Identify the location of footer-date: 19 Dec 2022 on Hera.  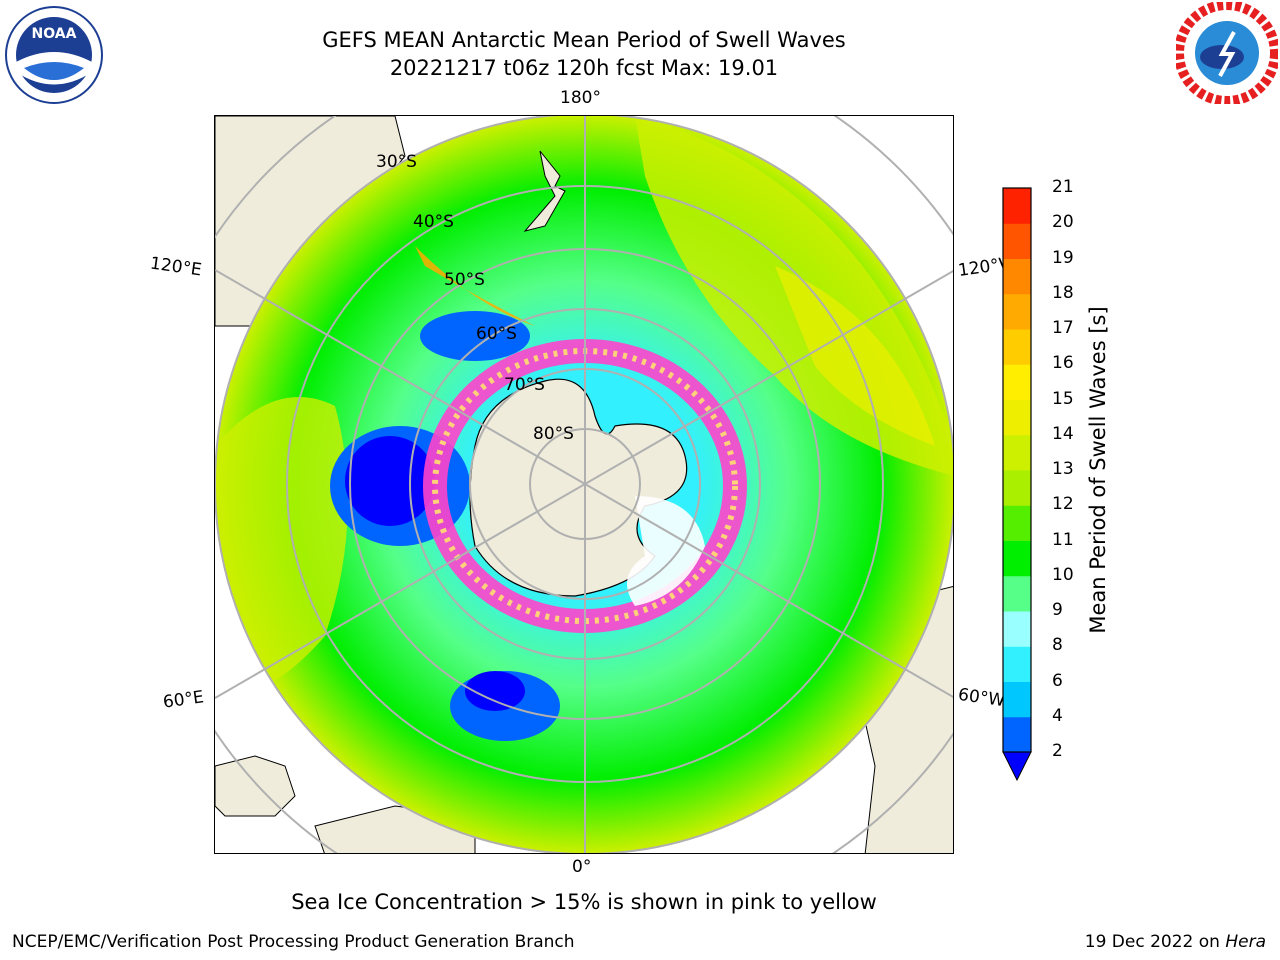
(1175, 942).